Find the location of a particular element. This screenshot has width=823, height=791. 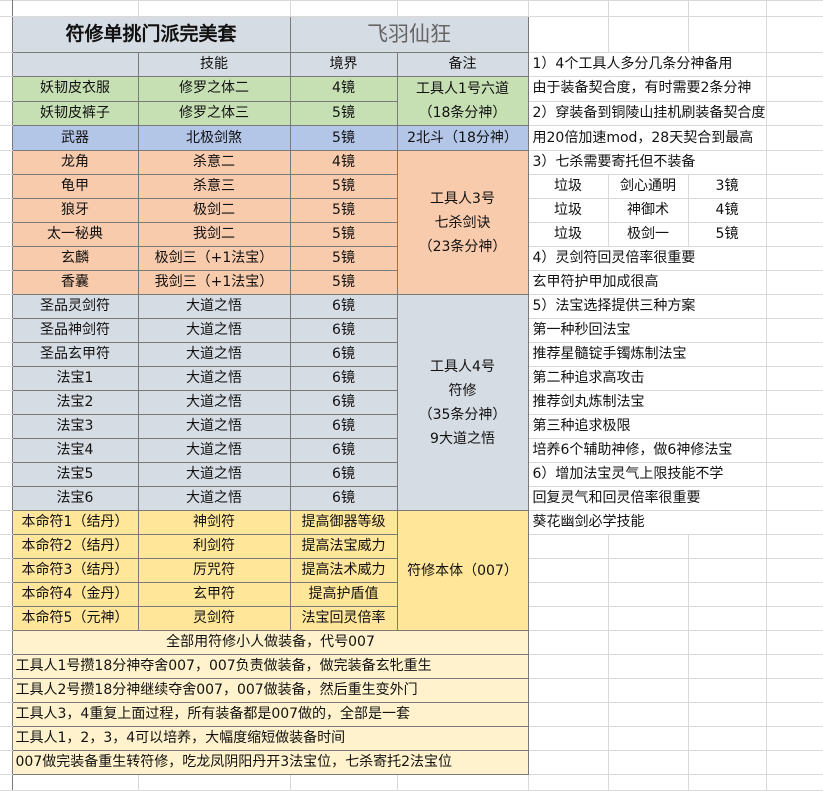

item-name-cell: 武器 is located at coordinates (75, 138).